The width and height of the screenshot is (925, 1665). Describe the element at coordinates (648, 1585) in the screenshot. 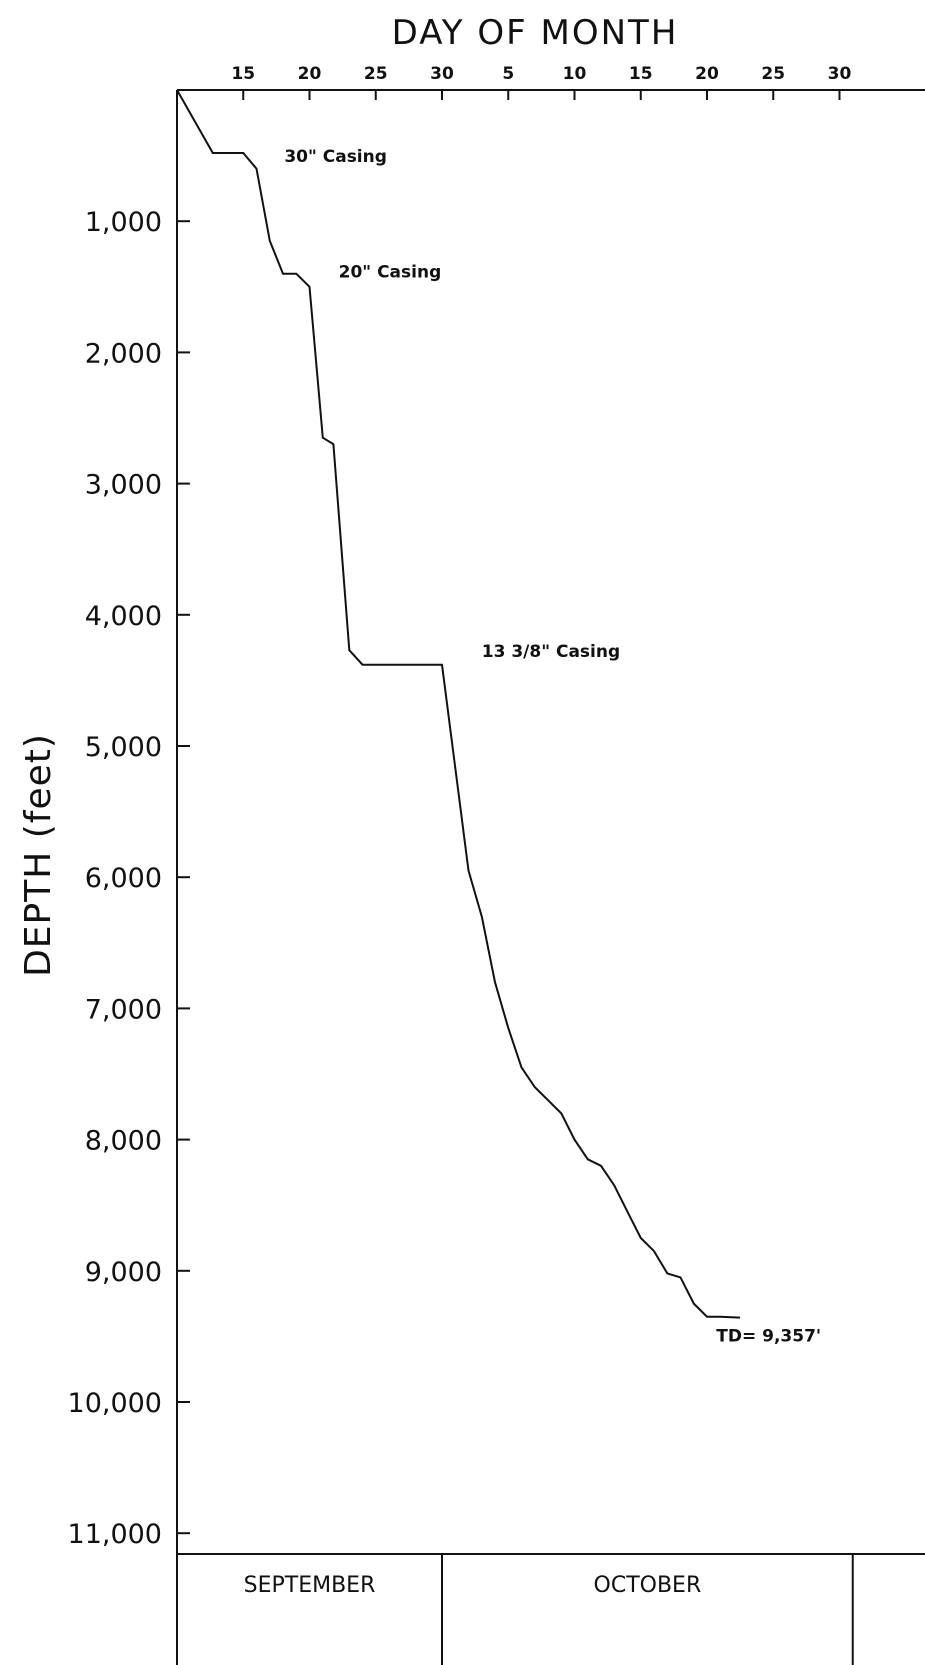

I see `month-label: OCTOBER` at that location.